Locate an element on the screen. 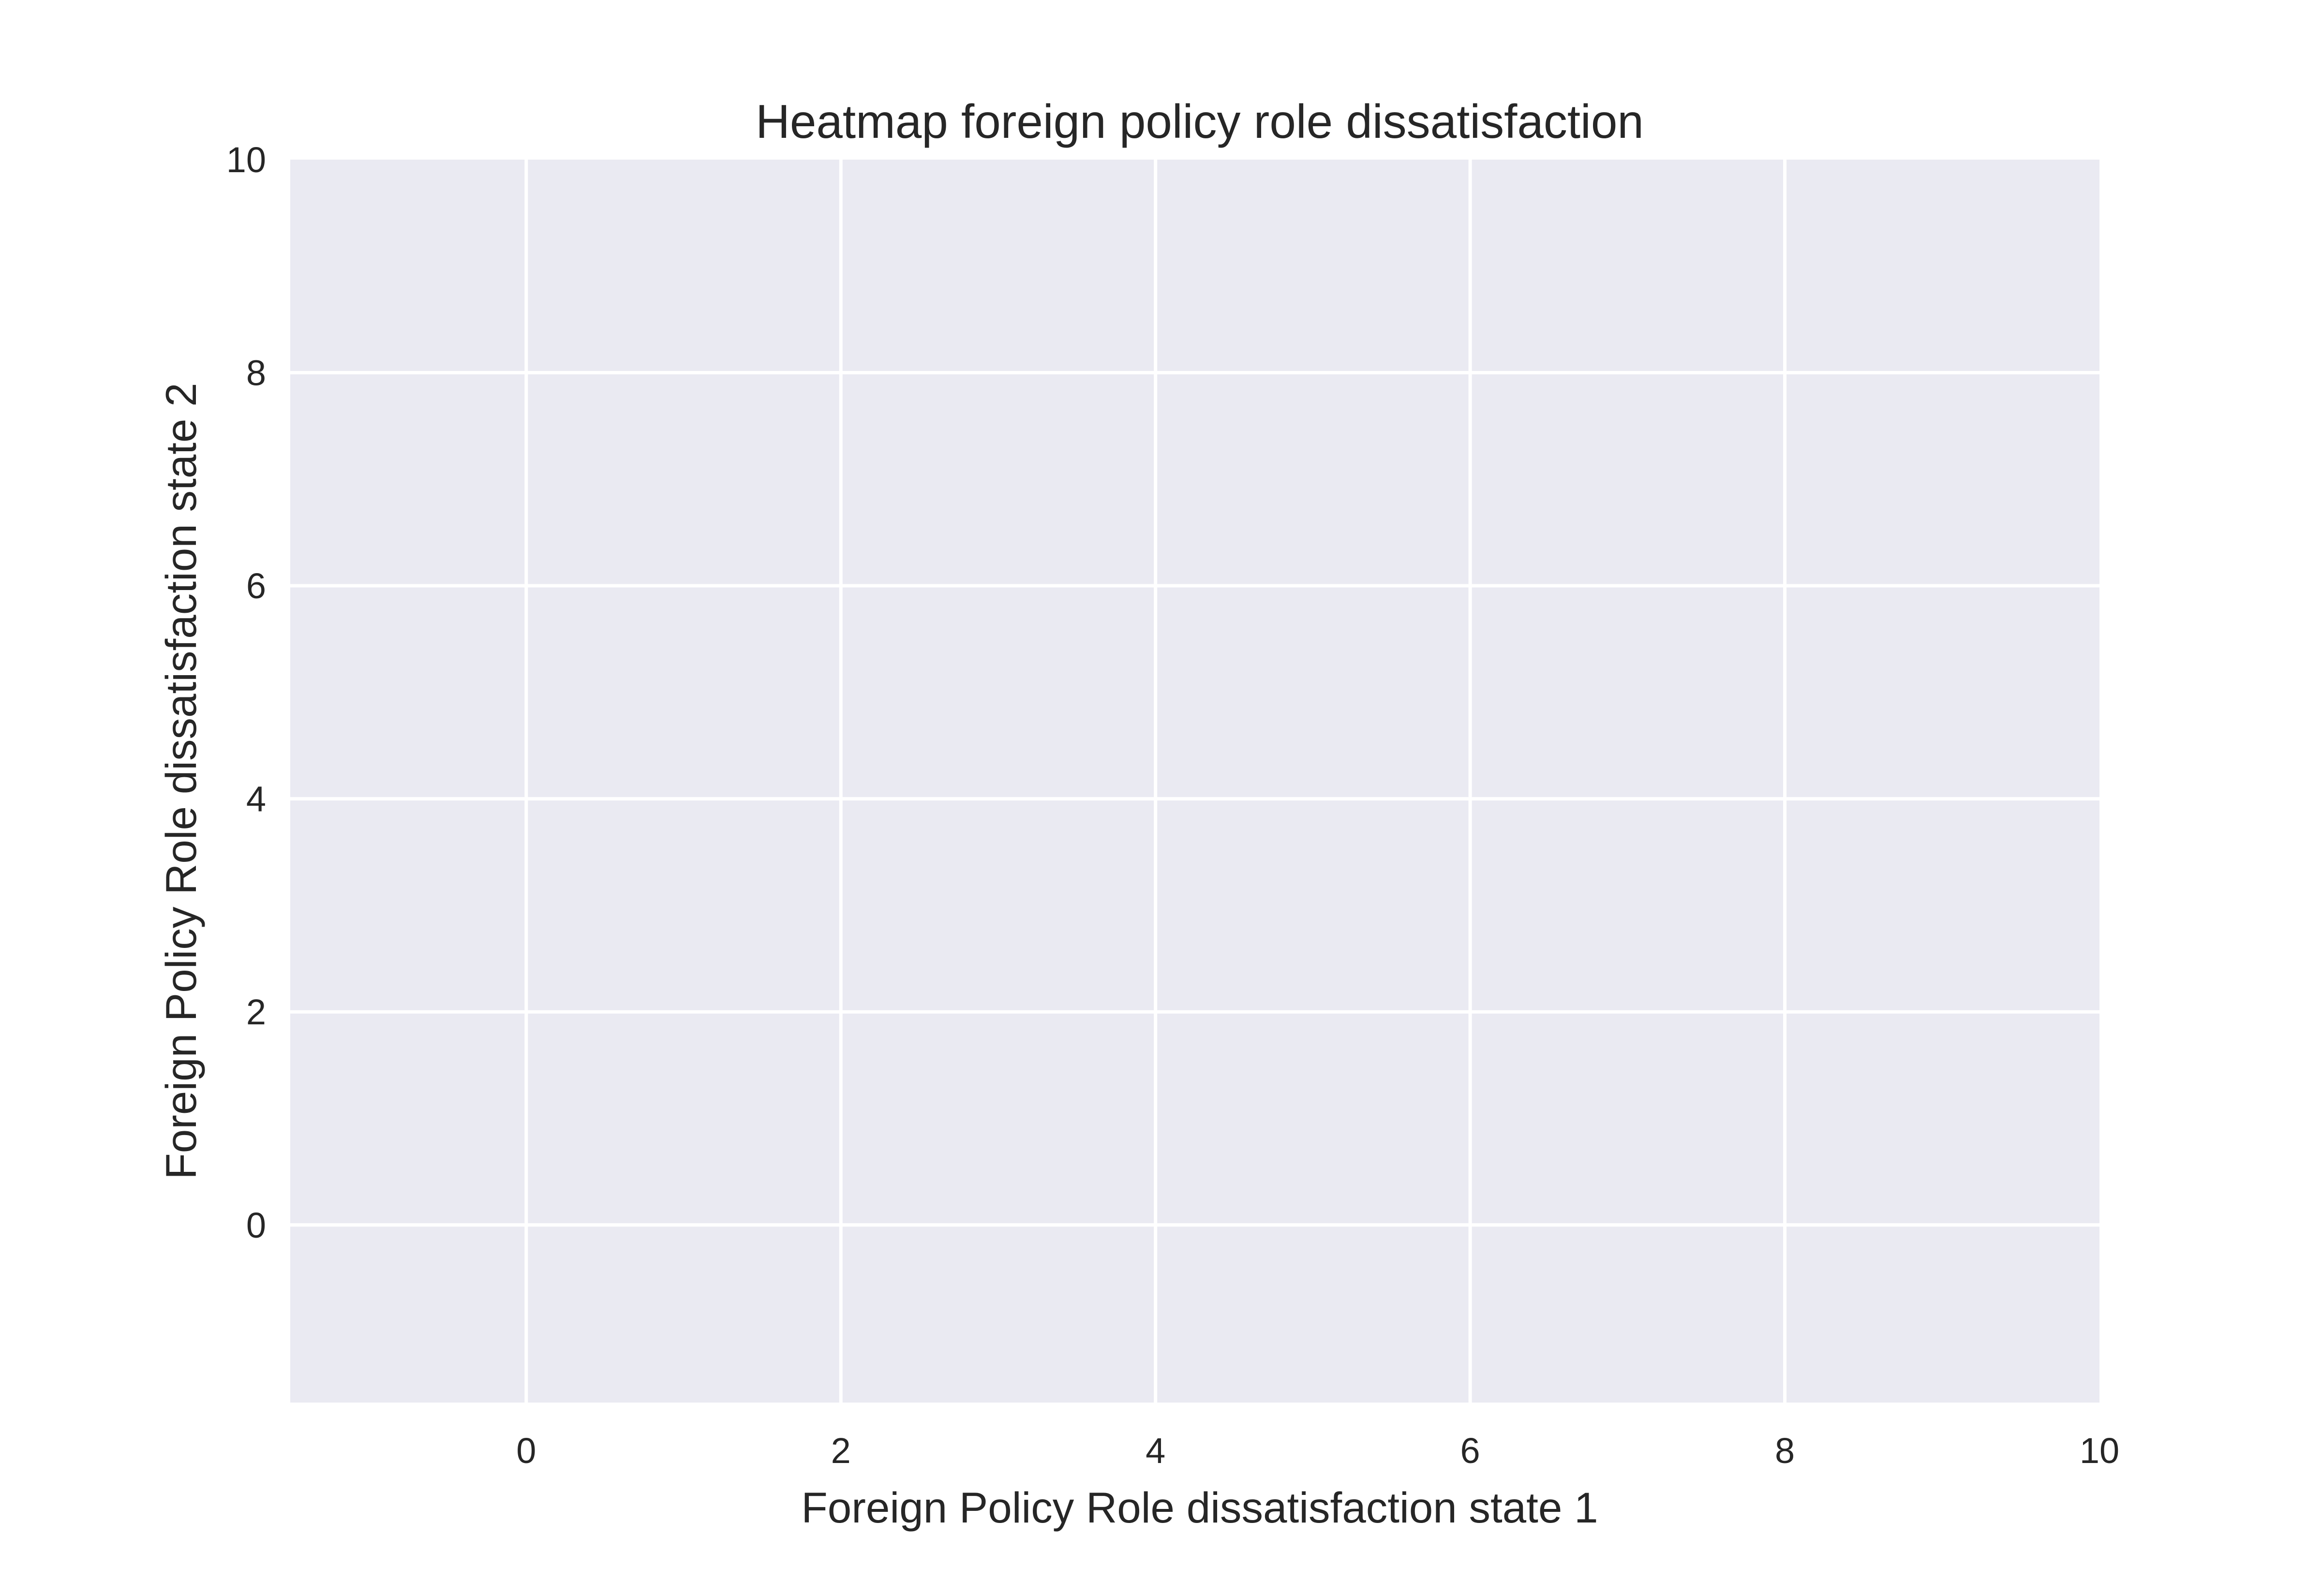  x-tick-label: 8 is located at coordinates (1785, 1451).